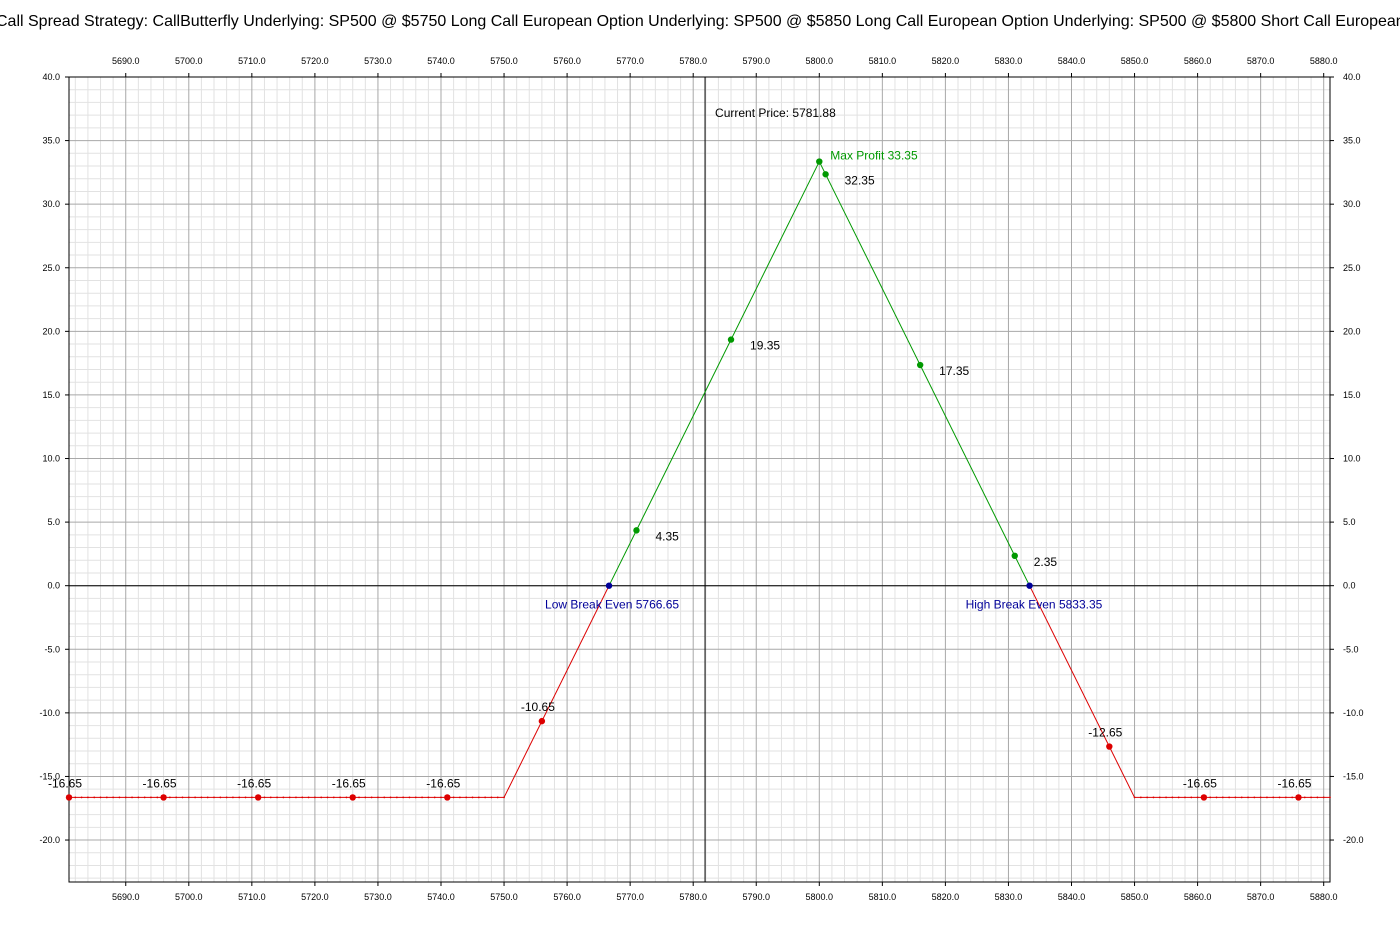  Describe the element at coordinates (315, 897) in the screenshot. I see `x-tick-label-bottom: 5720.0` at that location.